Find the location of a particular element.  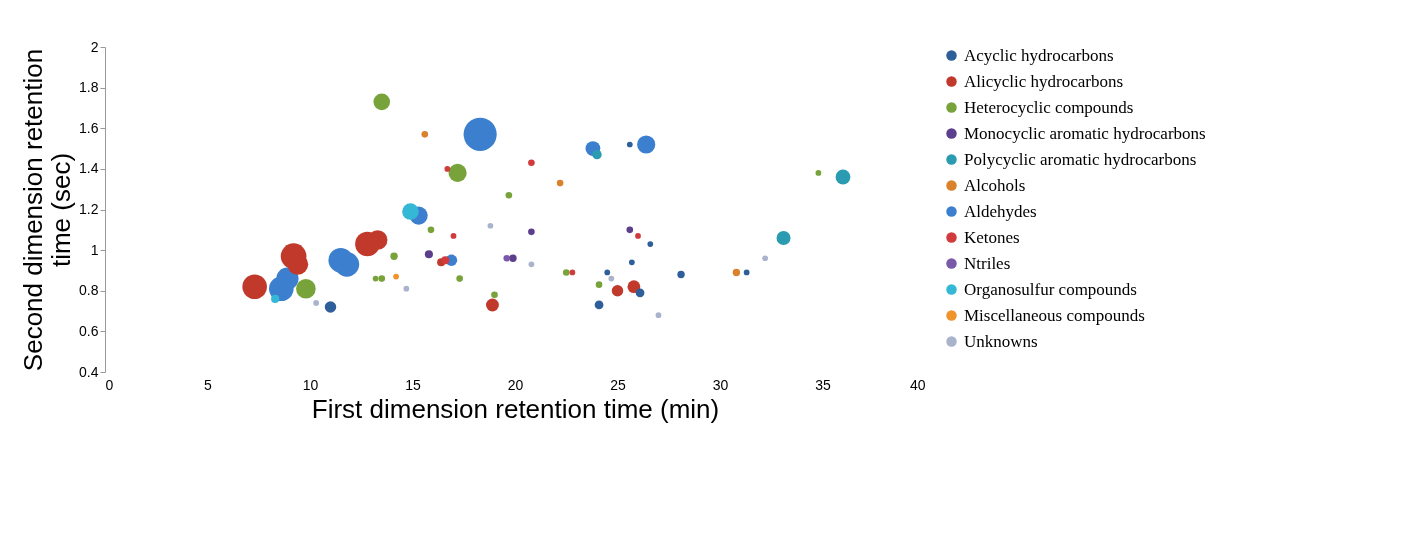

legend-label: Miscellaneous compounds is located at coordinates (1054, 315).